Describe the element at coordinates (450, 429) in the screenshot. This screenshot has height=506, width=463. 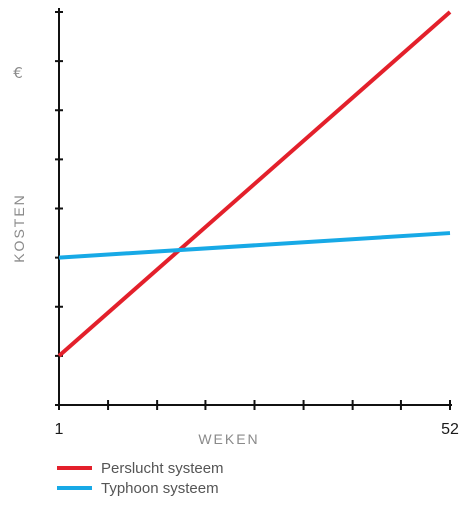
I see `x-tick-label-last: 52` at that location.